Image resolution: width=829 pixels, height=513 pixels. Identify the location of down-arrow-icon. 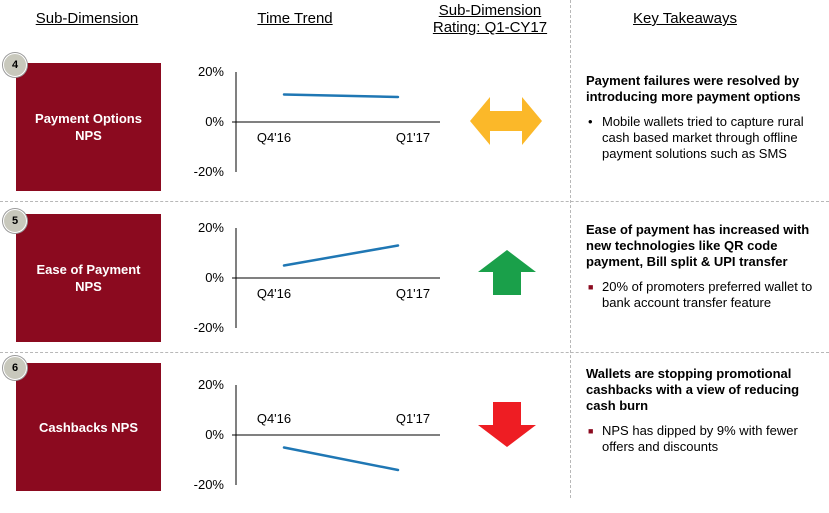
(507, 424).